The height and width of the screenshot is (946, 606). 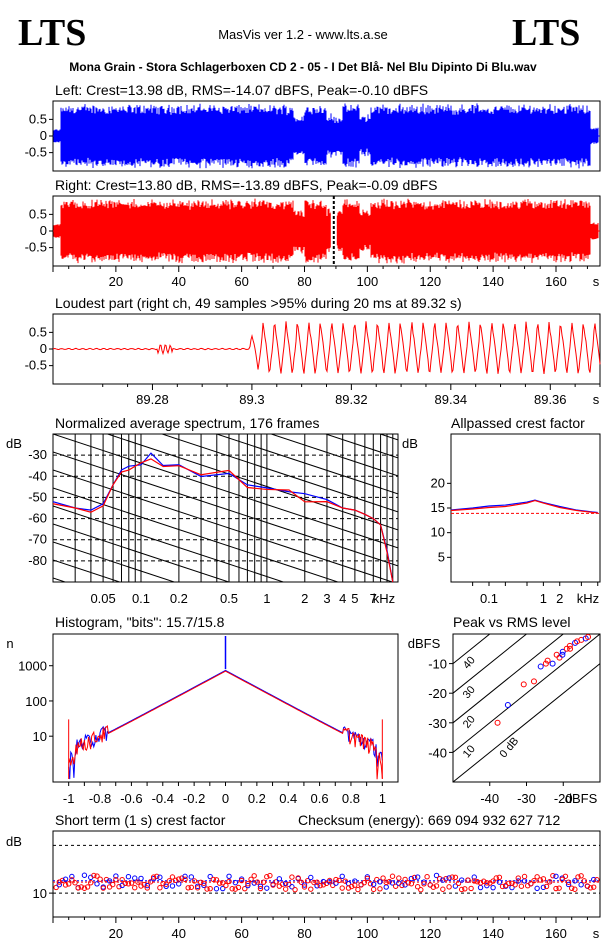 I want to click on y-tick-label: -40, so click(x=37, y=475).